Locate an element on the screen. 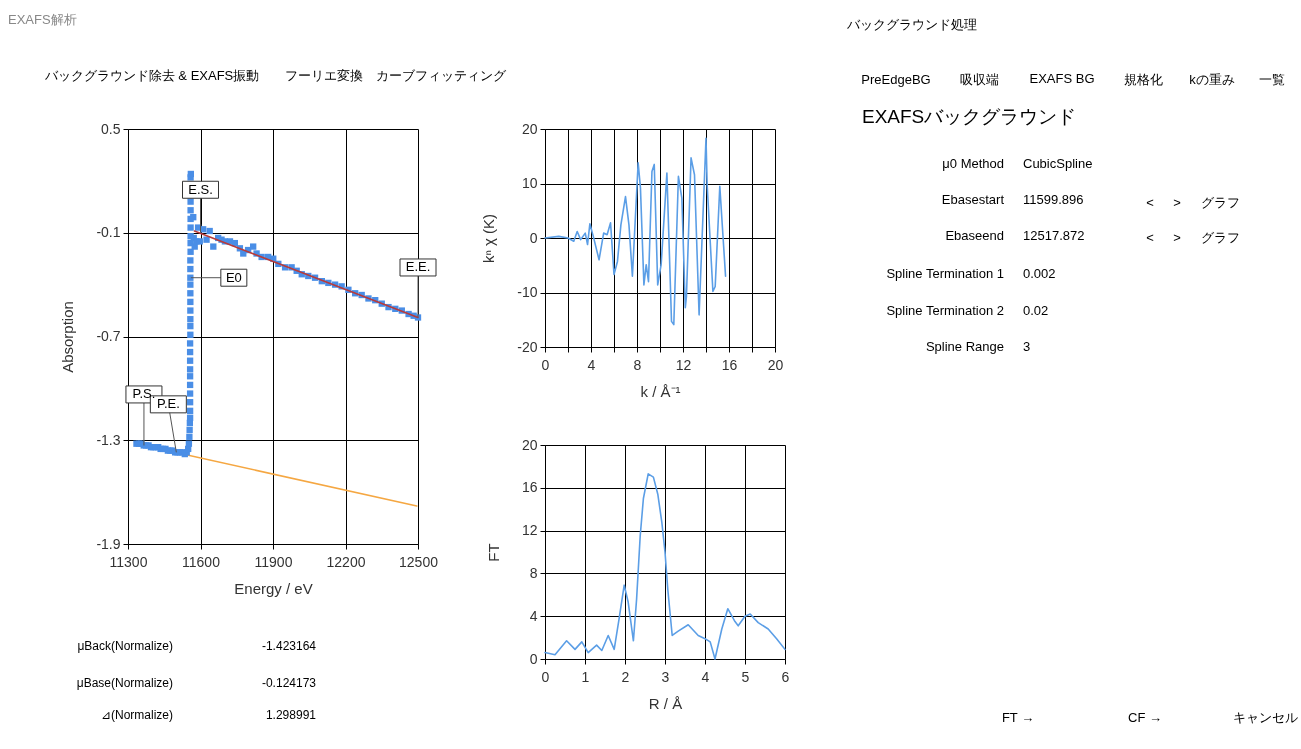  text: Ebaseend is located at coordinates (974, 235).